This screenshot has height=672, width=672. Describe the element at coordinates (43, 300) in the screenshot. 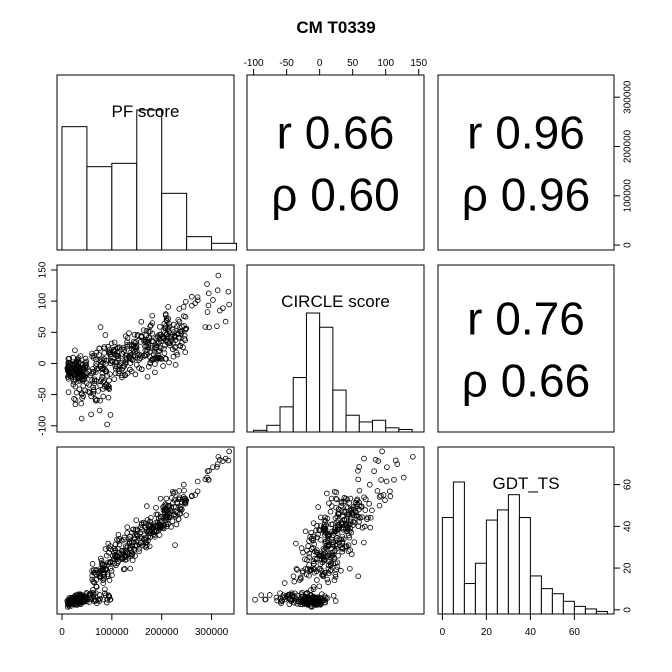

I see `y-tick-label: 100` at that location.